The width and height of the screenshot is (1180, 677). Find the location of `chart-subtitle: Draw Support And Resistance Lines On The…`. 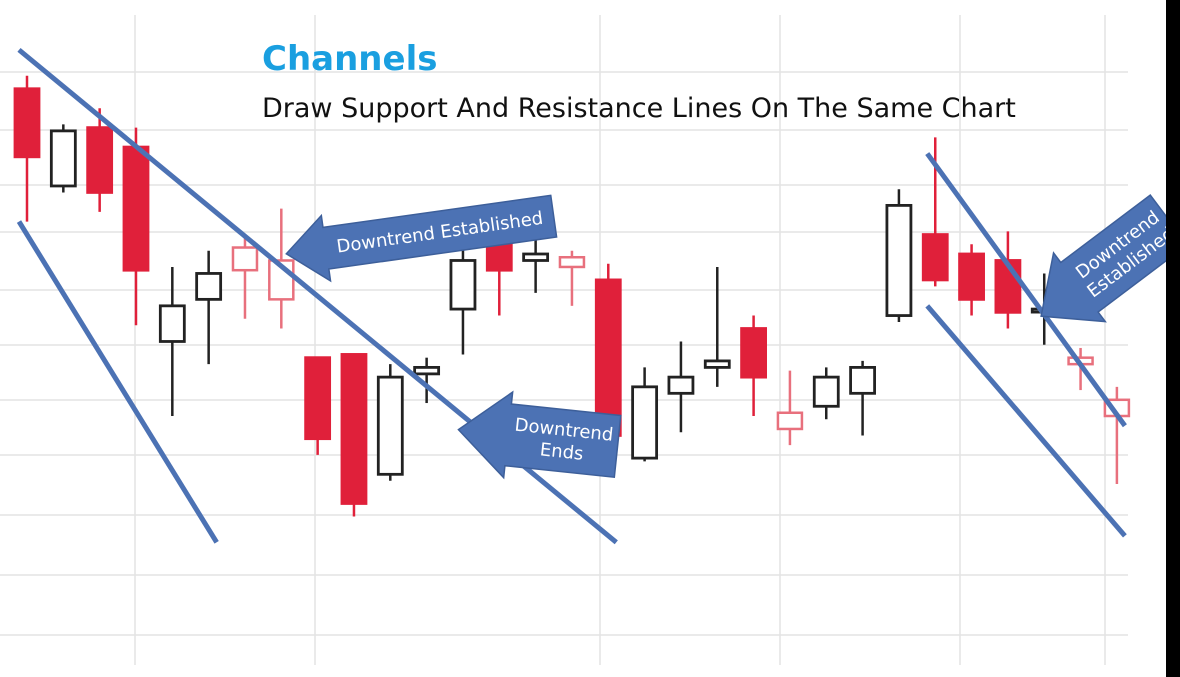

chart-subtitle: Draw Support And Resistance Lines On The… is located at coordinates (639, 108).